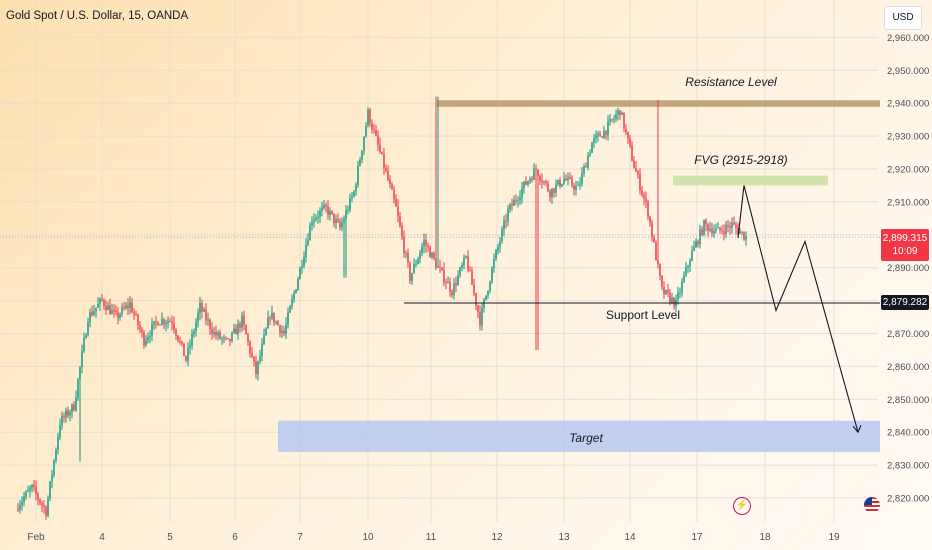 The width and height of the screenshot is (932, 550). What do you see at coordinates (235, 537) in the screenshot?
I see `x-tick-label: 6` at bounding box center [235, 537].